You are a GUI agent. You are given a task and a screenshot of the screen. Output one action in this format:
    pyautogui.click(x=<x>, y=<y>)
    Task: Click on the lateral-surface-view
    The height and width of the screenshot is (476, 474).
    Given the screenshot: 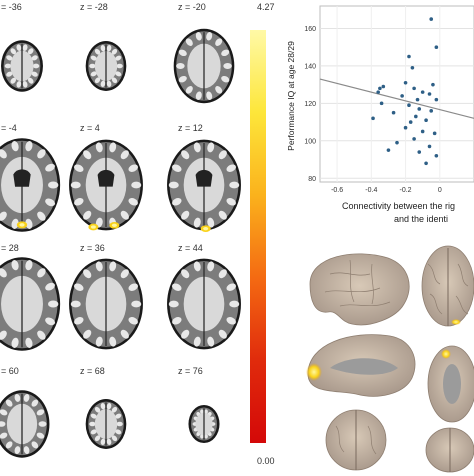 What is the action you would take?
    pyautogui.click(x=359, y=289)
    